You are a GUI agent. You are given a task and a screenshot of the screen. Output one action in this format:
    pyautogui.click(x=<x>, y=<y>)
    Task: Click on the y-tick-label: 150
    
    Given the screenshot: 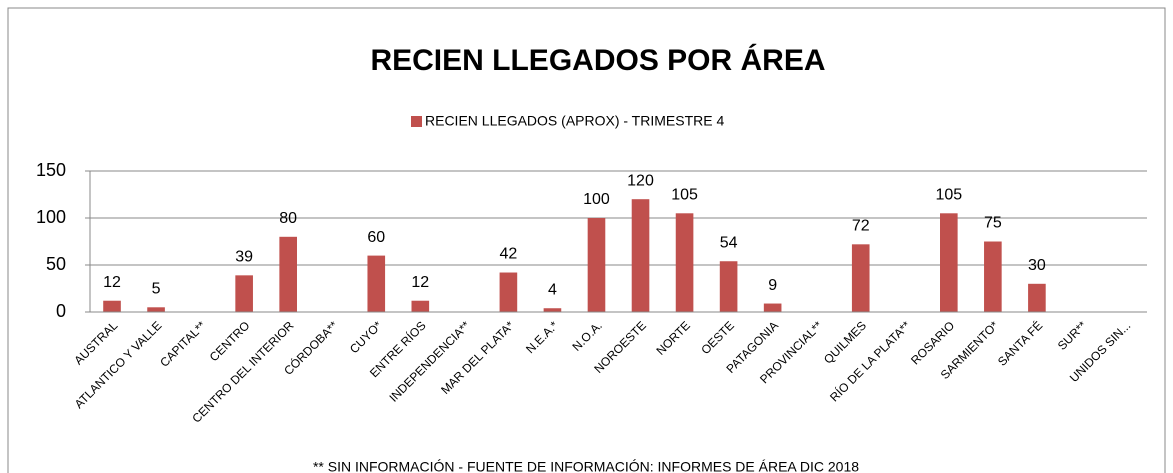 What is the action you would take?
    pyautogui.click(x=51, y=170)
    